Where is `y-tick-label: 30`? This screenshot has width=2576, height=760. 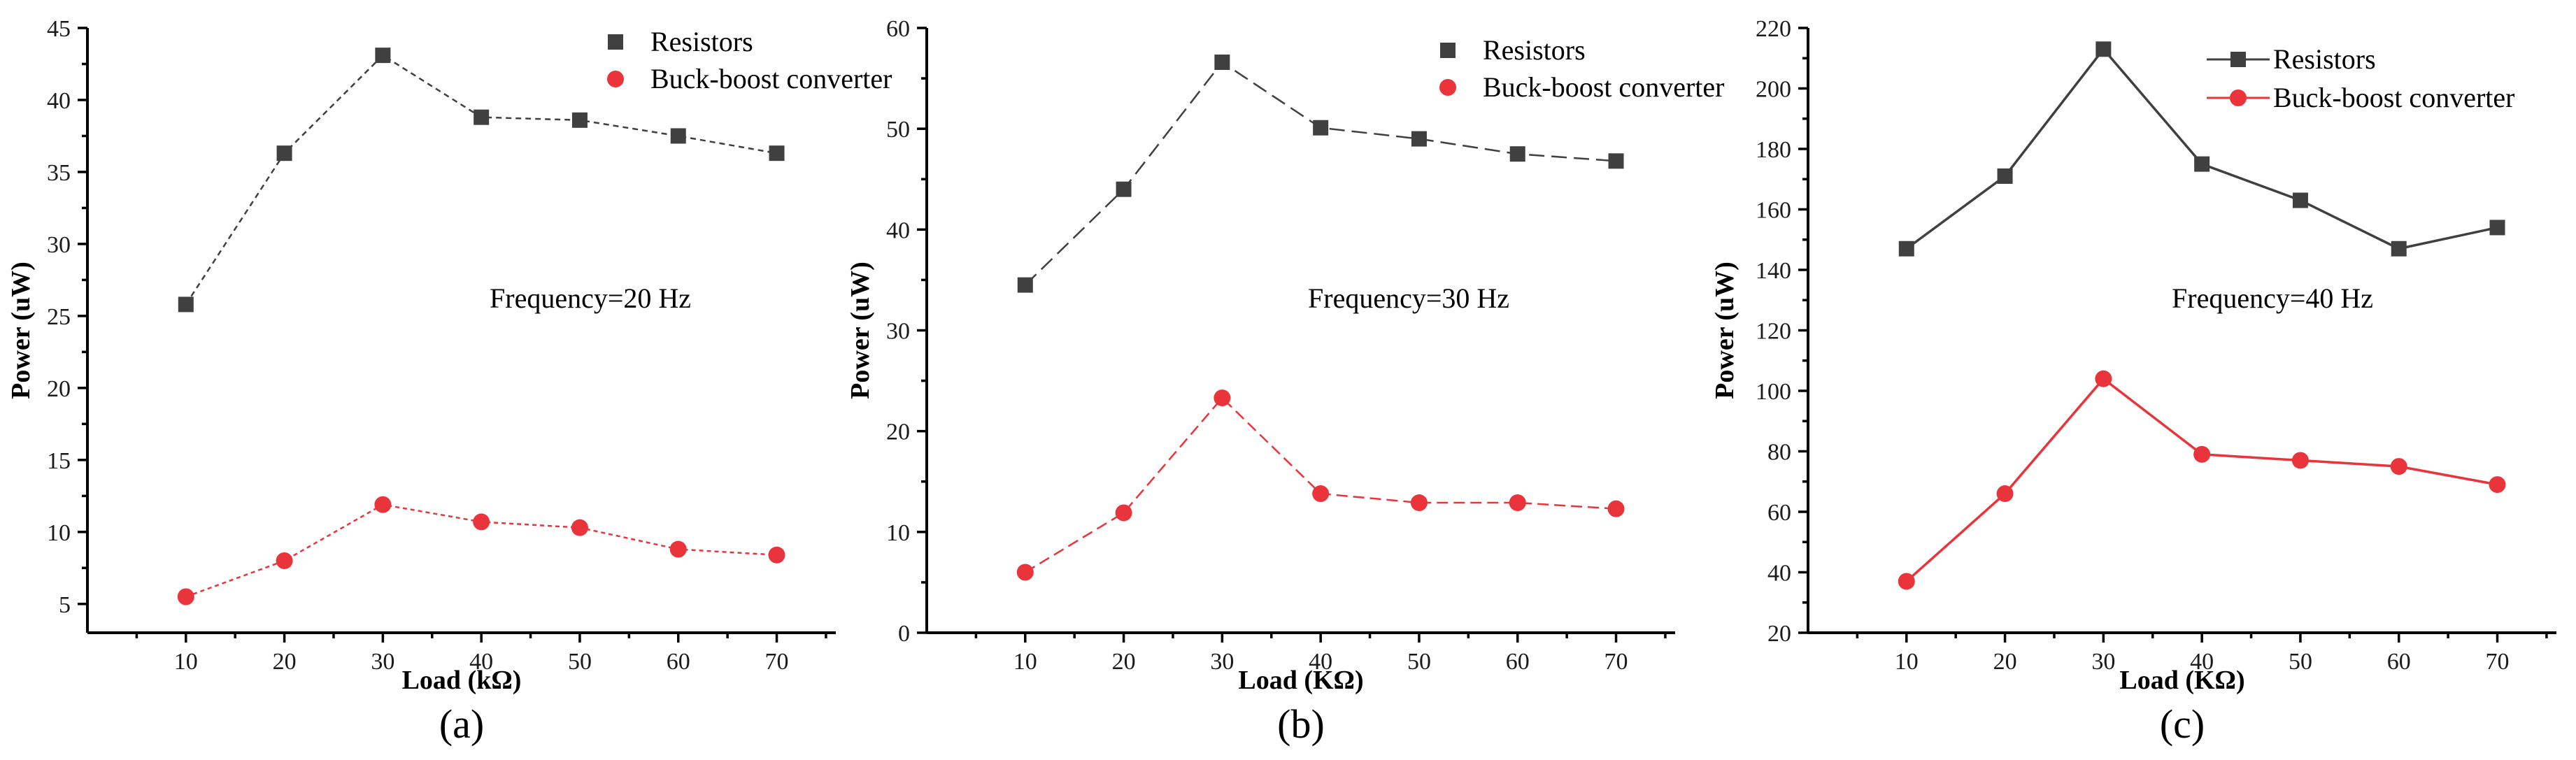 y-tick-label: 30 is located at coordinates (898, 332).